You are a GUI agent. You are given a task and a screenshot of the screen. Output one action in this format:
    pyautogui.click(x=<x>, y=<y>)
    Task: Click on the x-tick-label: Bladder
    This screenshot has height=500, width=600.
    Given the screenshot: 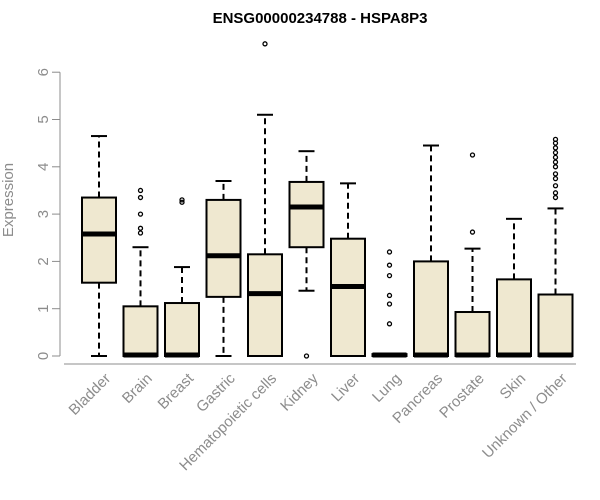 What is the action you would take?
    pyautogui.click(x=90, y=394)
    